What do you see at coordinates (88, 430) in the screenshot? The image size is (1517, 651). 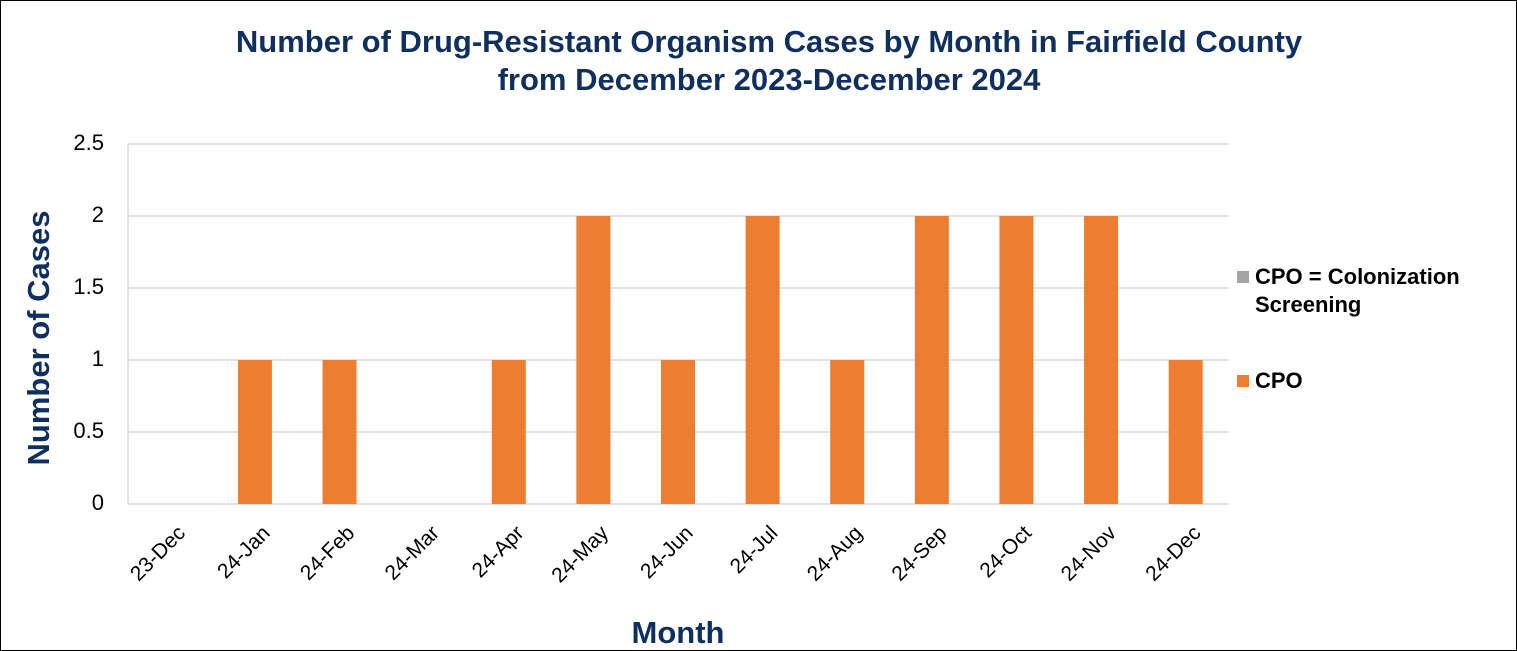 I see `y-tick-label: 0.5` at bounding box center [88, 430].